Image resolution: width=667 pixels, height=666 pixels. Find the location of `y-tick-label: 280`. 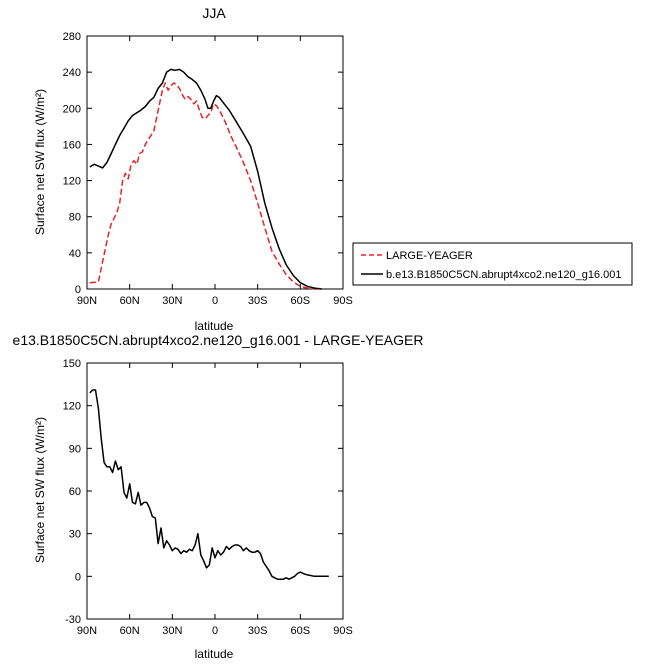

y-tick-label: 280 is located at coordinates (72, 37).